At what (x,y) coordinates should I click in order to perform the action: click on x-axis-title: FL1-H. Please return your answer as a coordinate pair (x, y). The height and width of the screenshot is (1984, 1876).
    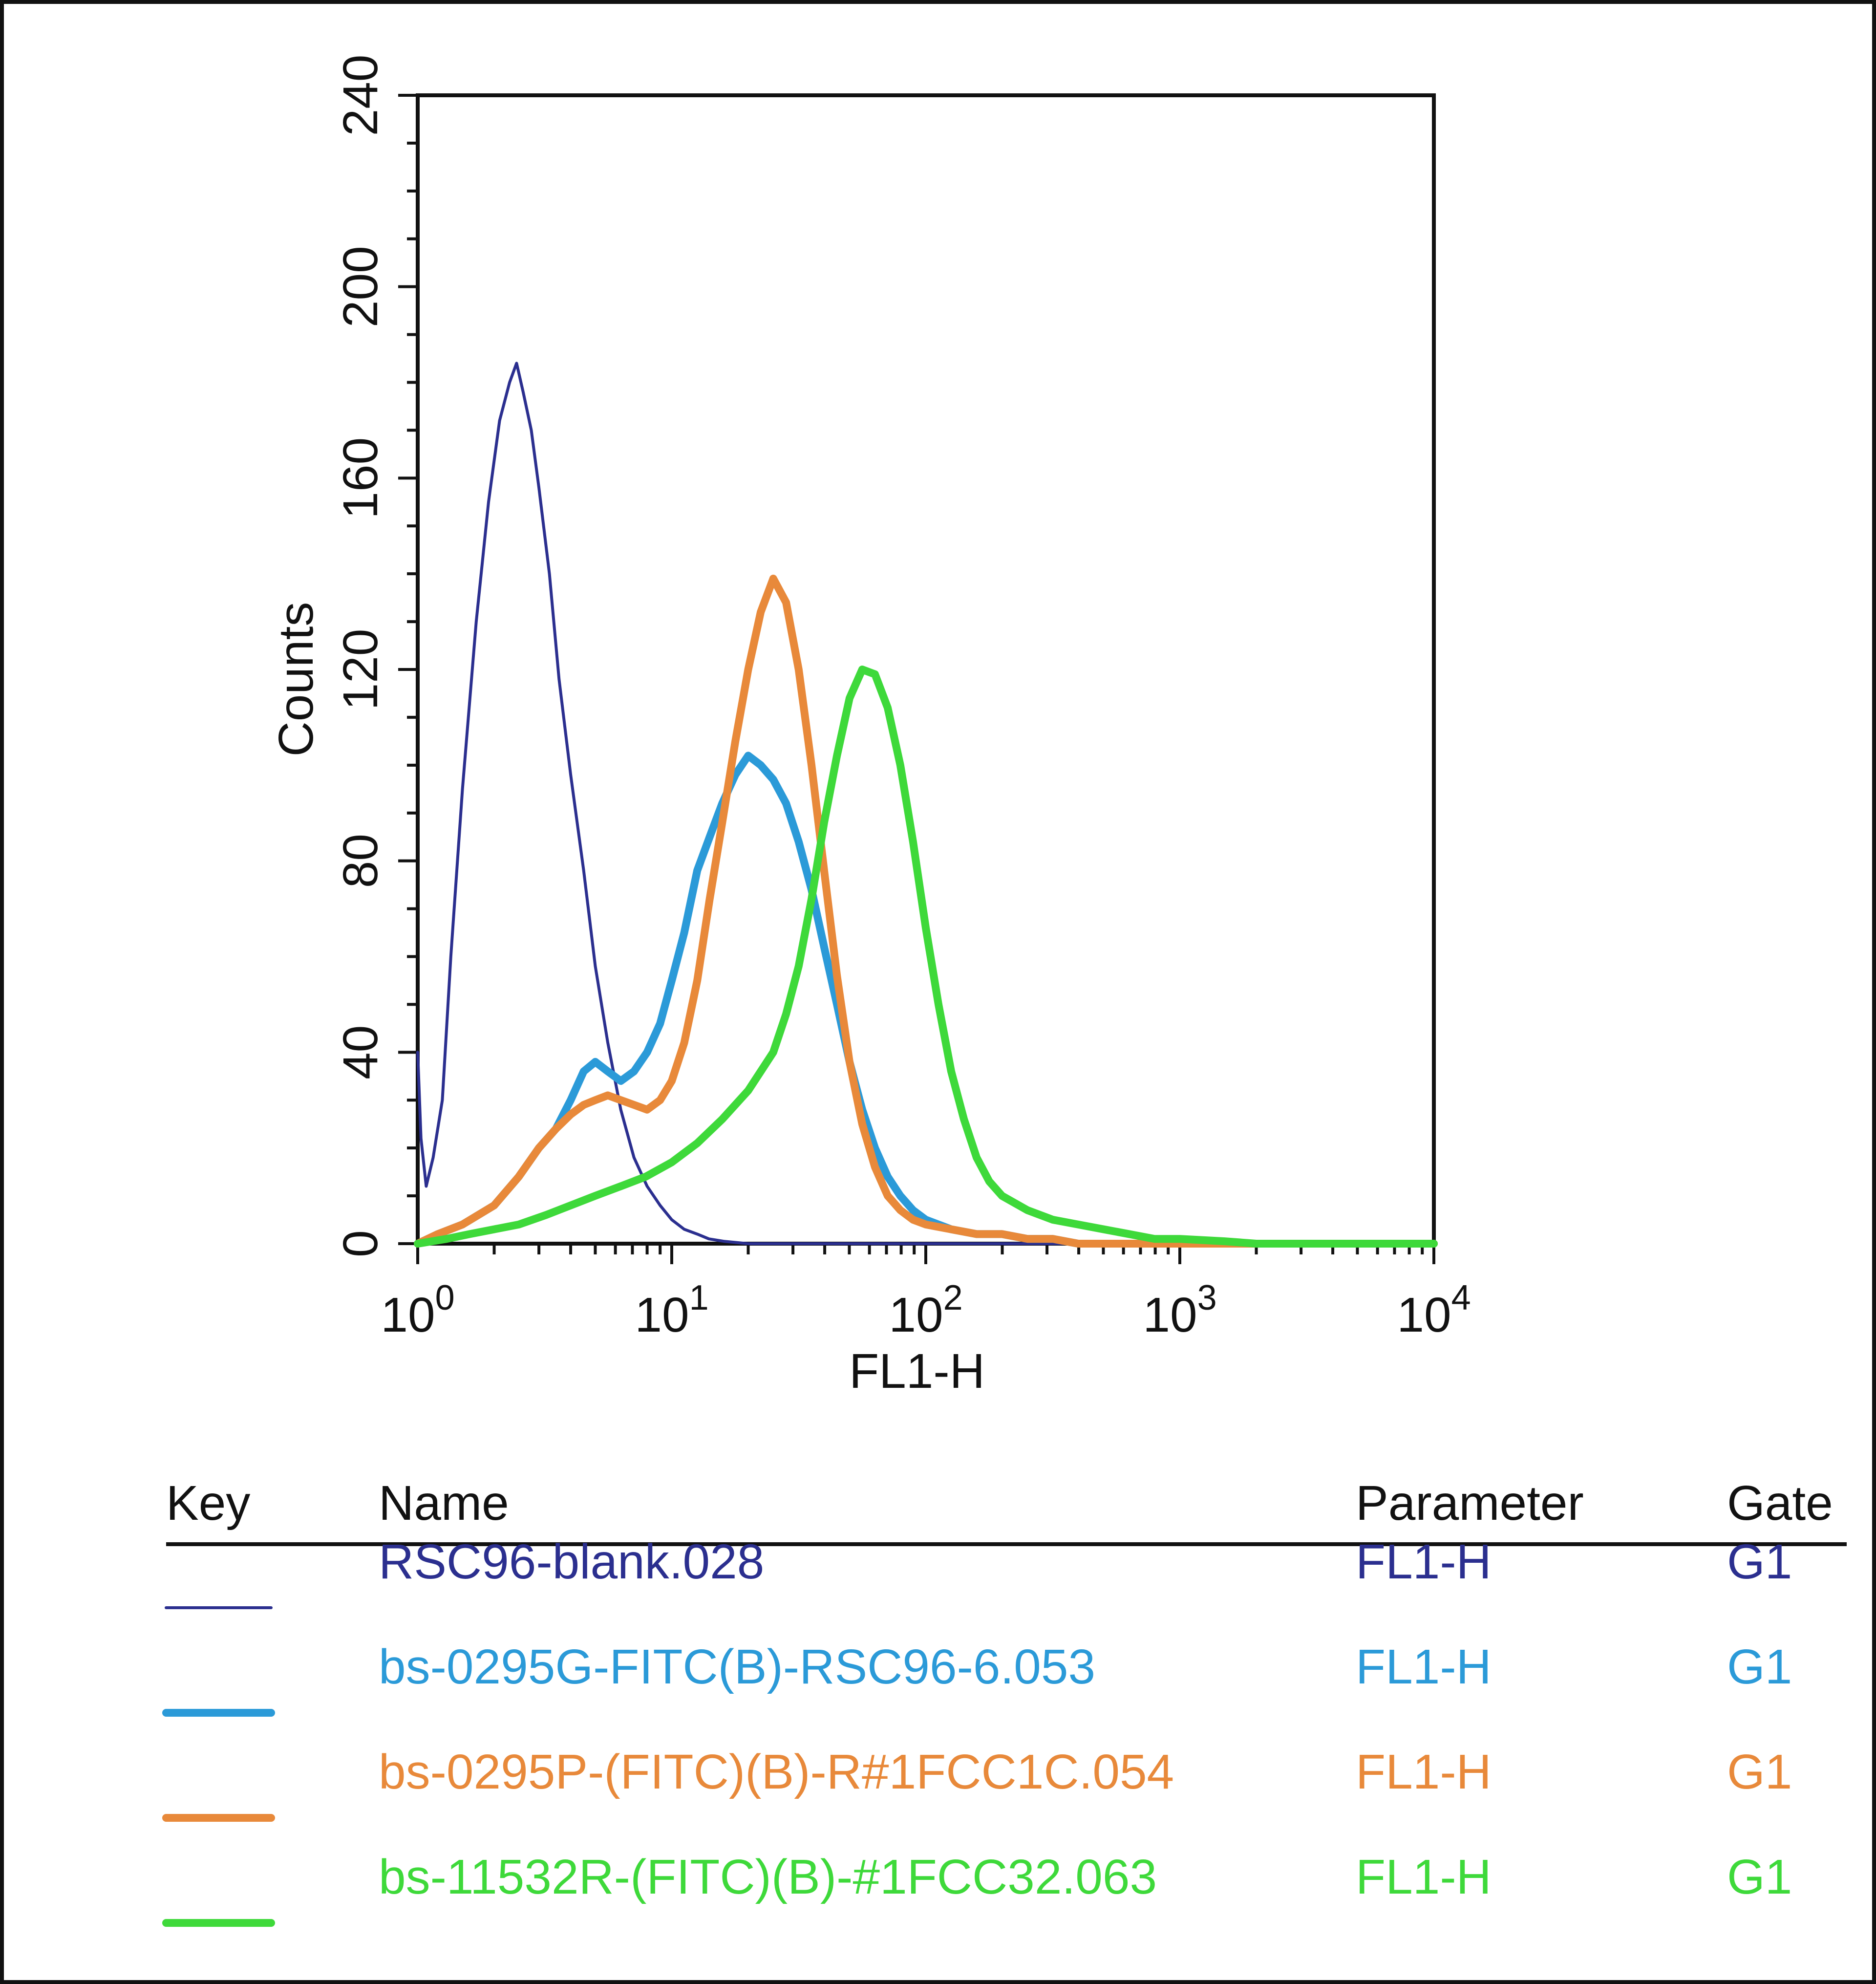
    Looking at the image, I should click on (917, 1371).